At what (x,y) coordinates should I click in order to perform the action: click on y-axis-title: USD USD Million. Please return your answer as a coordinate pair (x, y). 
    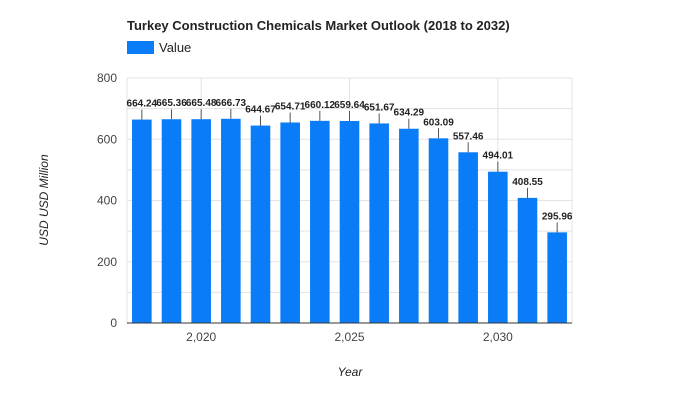
    Looking at the image, I should click on (44, 200).